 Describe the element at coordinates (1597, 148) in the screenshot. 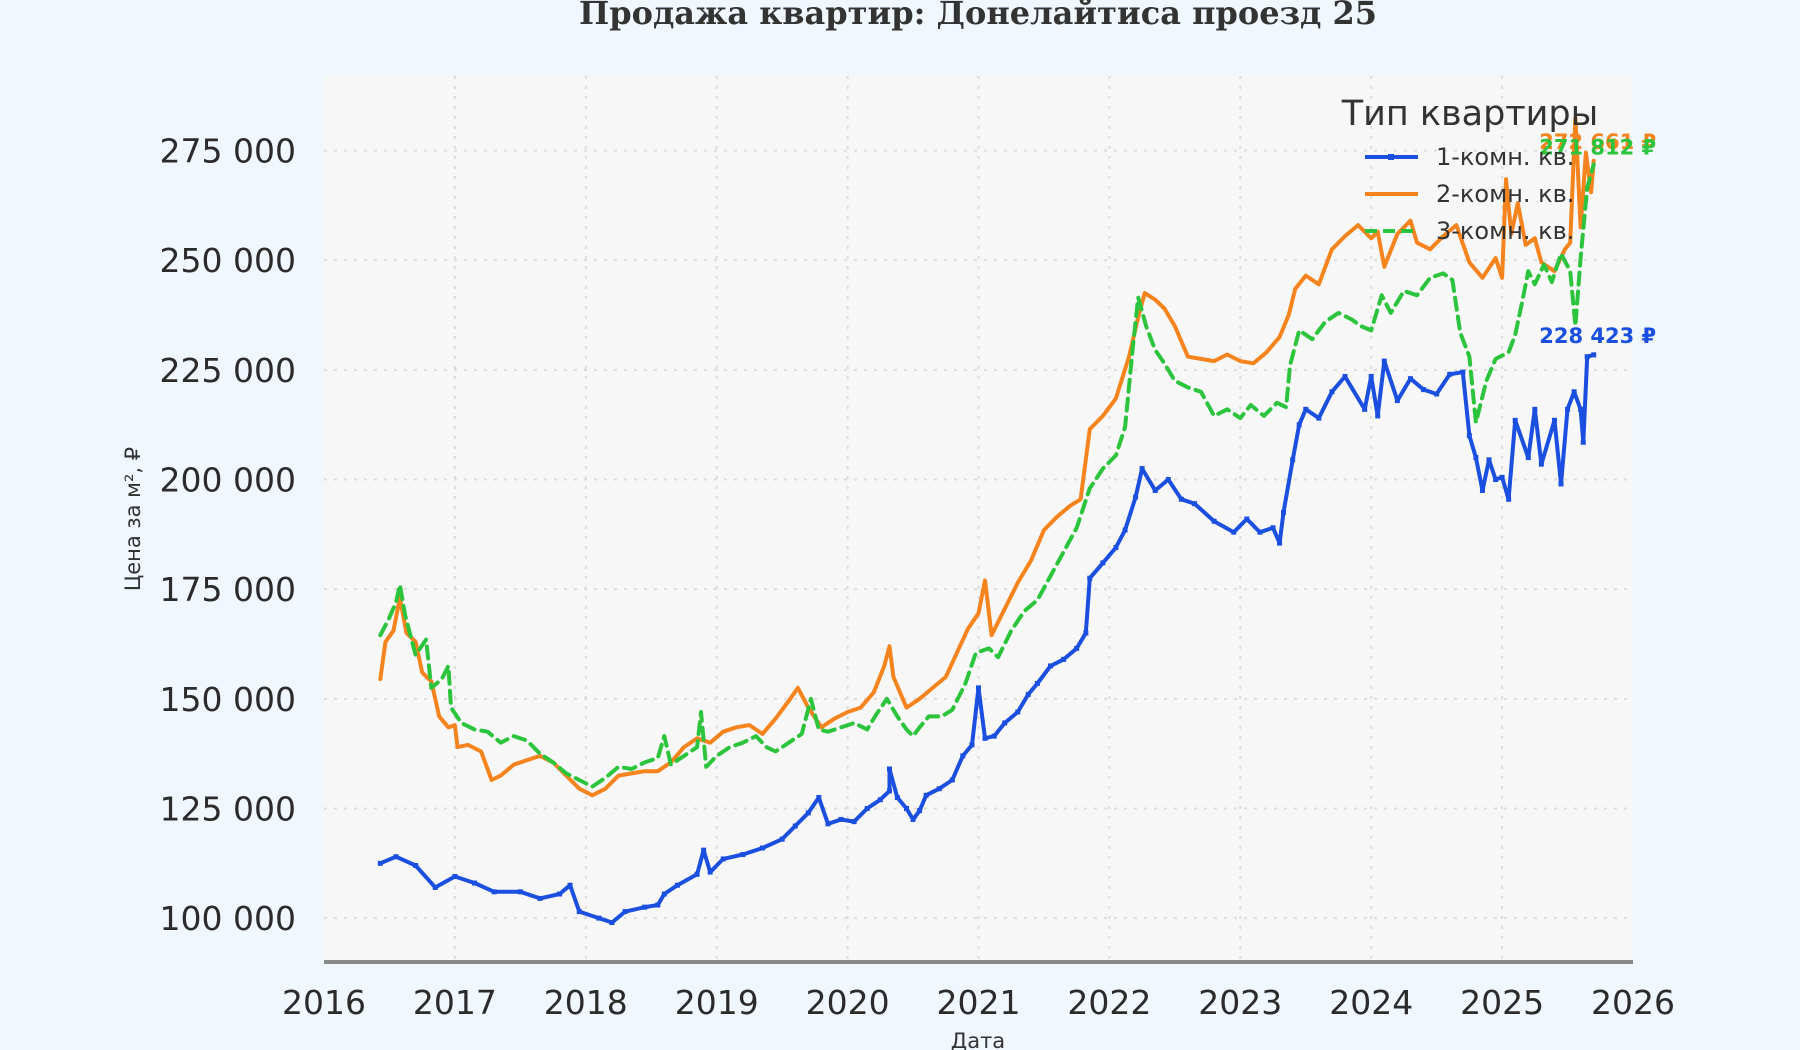

I see `end-value-label-3: 271 812 ₽` at that location.